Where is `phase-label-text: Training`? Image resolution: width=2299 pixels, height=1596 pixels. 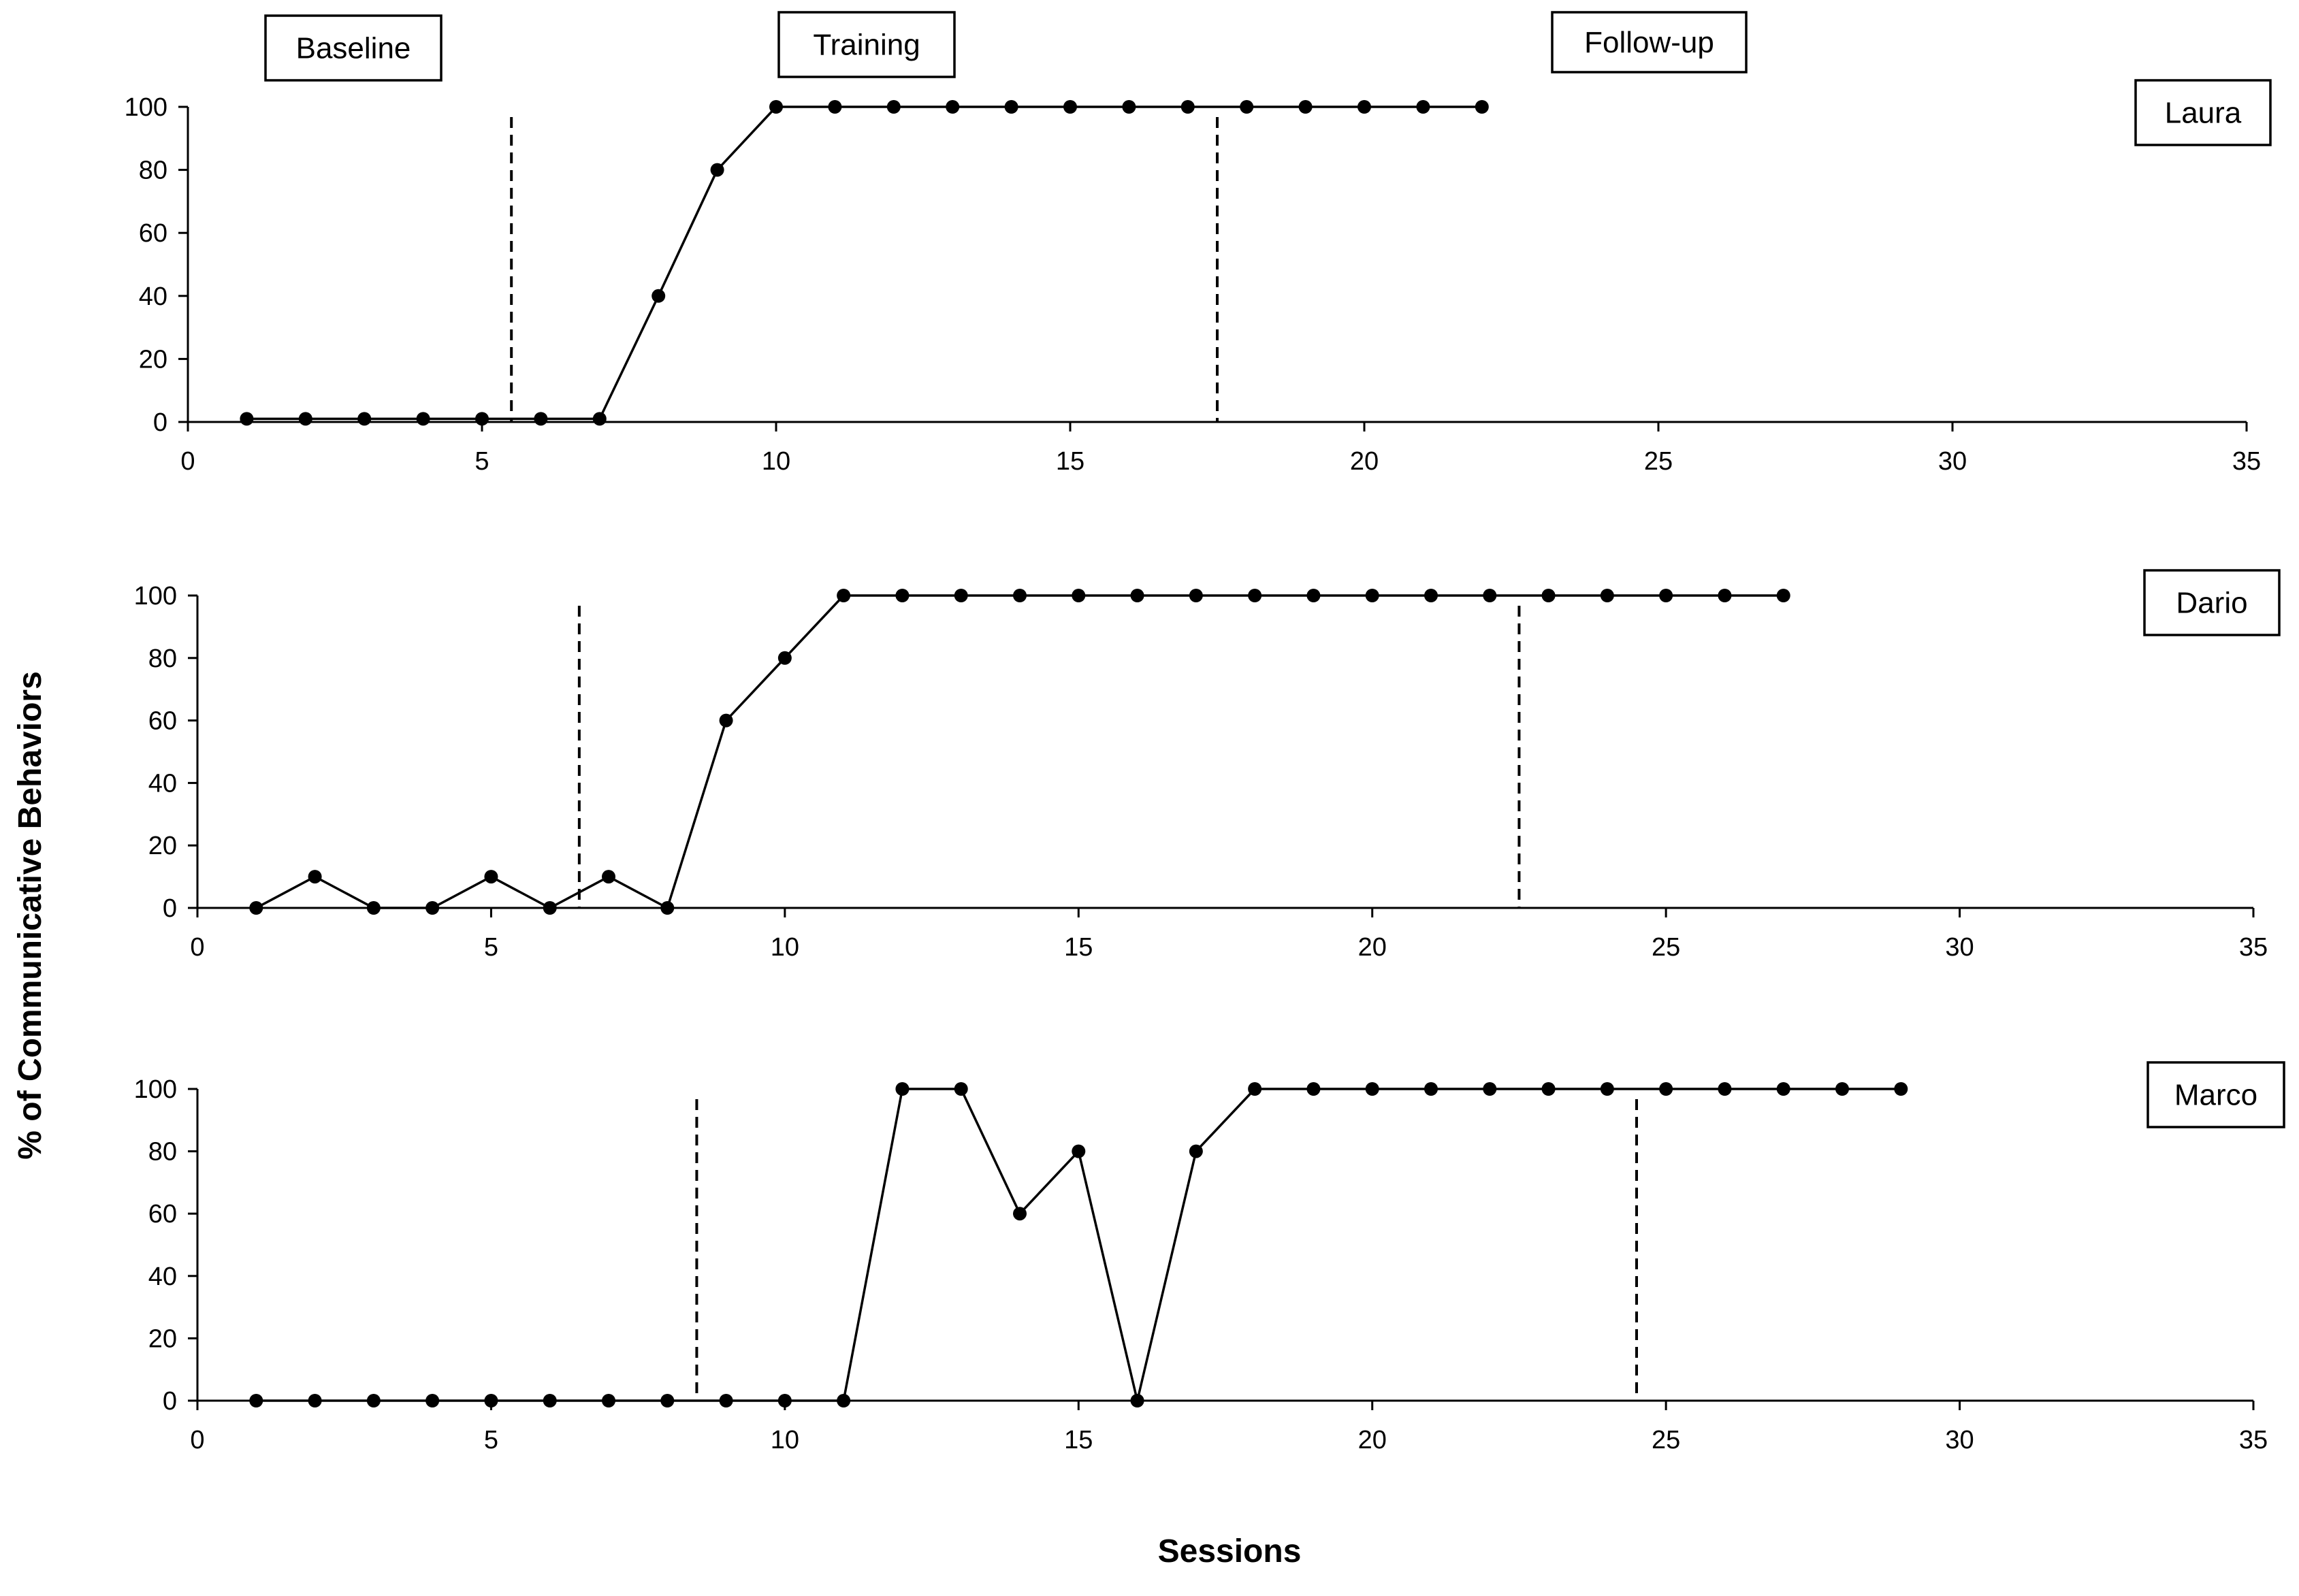
phase-label-text: Training is located at coordinates (866, 46).